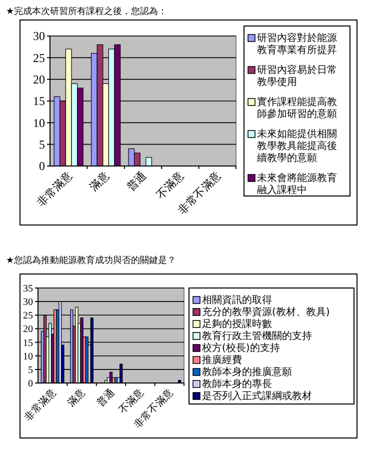  I want to click on legend-label: 教育行政主管機關的支持, so click(257, 336).